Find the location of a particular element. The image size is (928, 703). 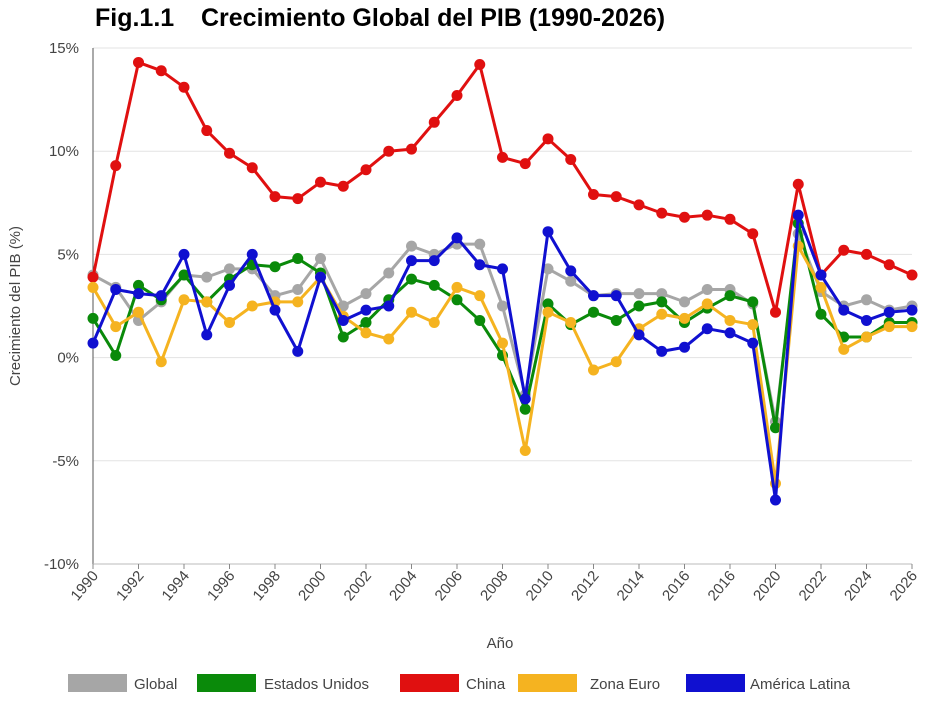

figure-label: Fig.1.1 is located at coordinates (134, 18).